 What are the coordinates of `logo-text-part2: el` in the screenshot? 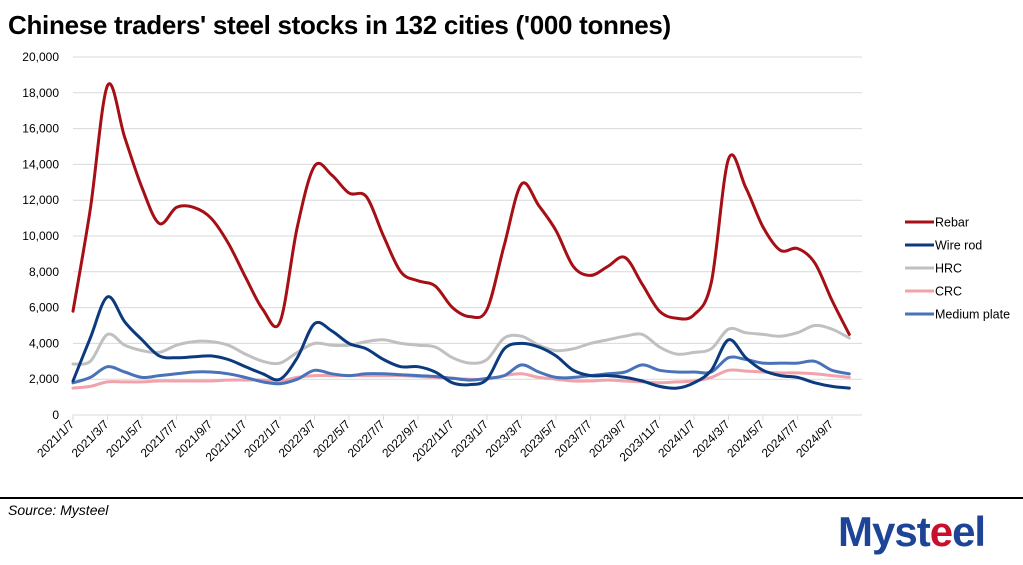 It's located at (969, 531).